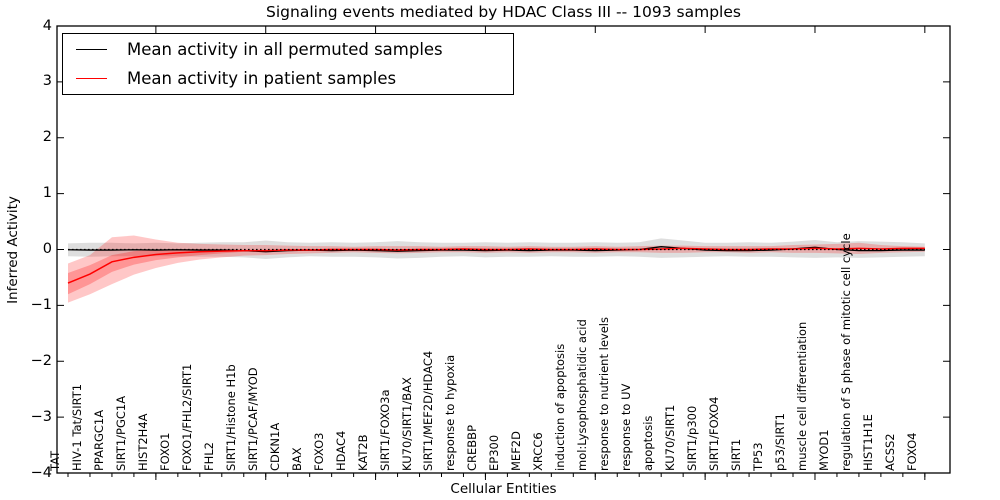 The height and width of the screenshot is (500, 1000). What do you see at coordinates (262, 79) in the screenshot?
I see `legend-label-patient: Mean activity in patient samples` at bounding box center [262, 79].